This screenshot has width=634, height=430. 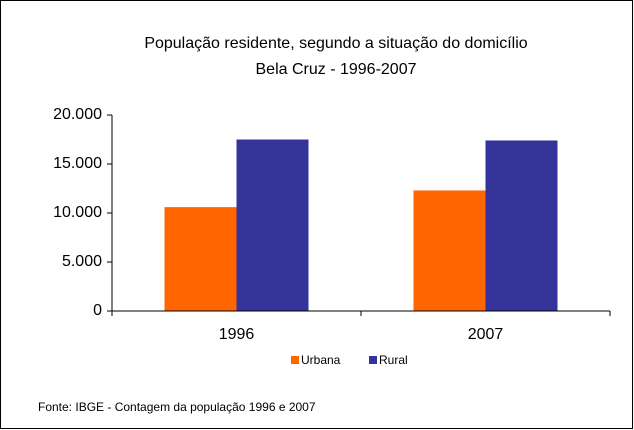 What do you see at coordinates (77, 114) in the screenshot?
I see `y-tick-label: 20.000` at bounding box center [77, 114].